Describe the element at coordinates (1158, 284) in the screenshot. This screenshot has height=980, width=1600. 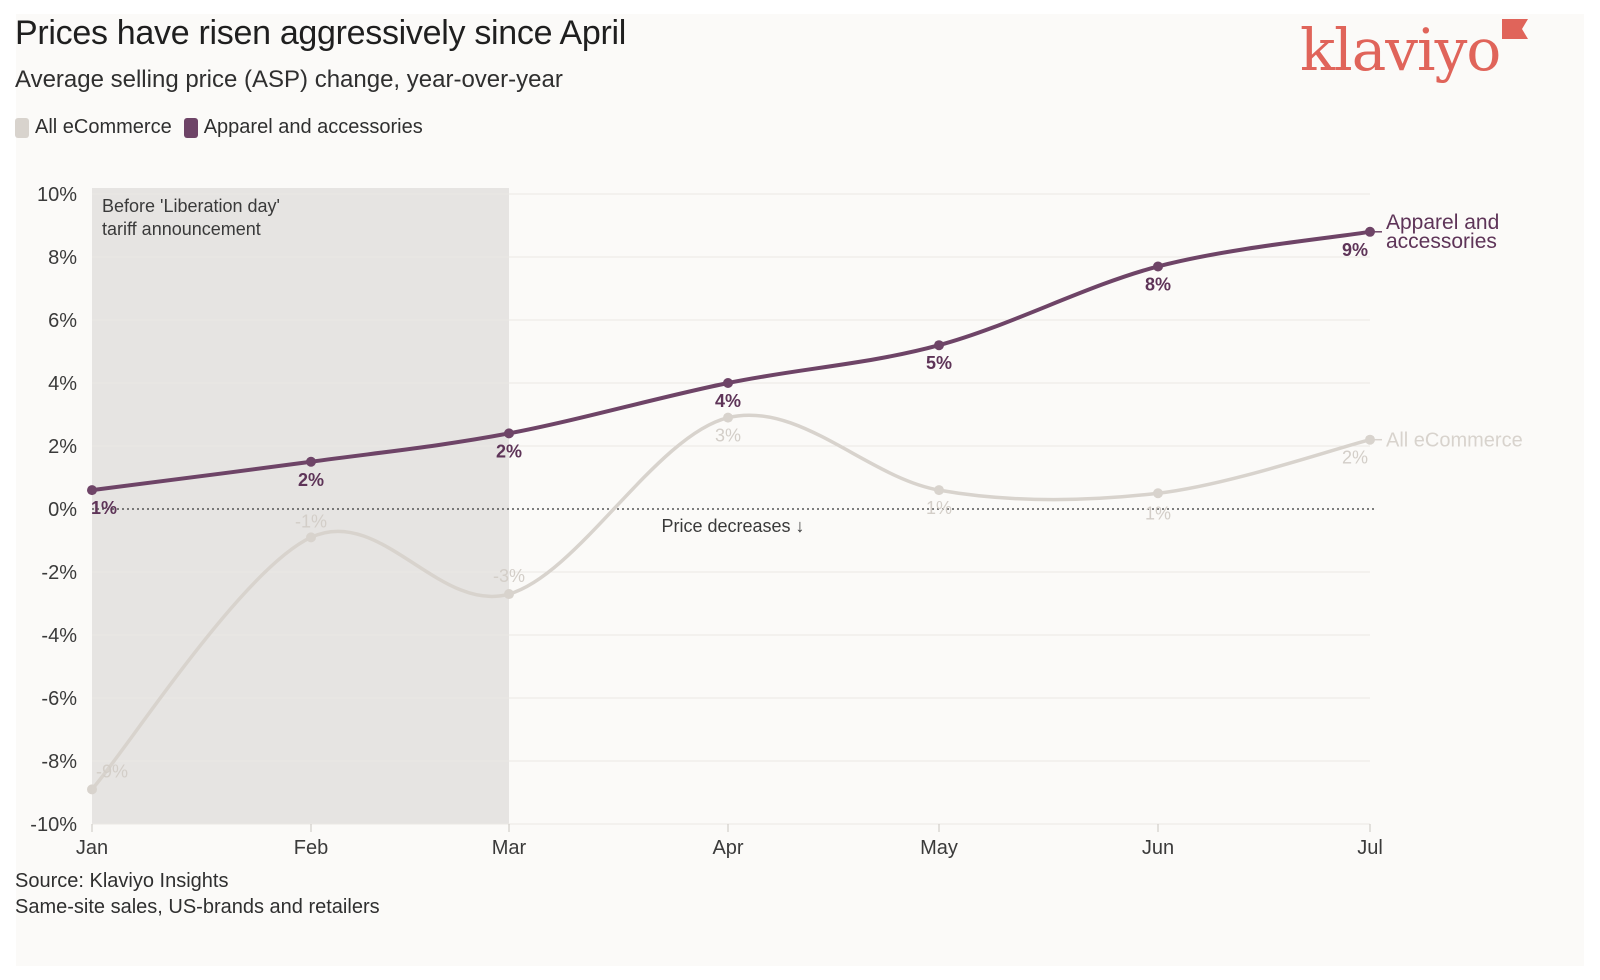
I see `data-label-apparel: 8%` at that location.